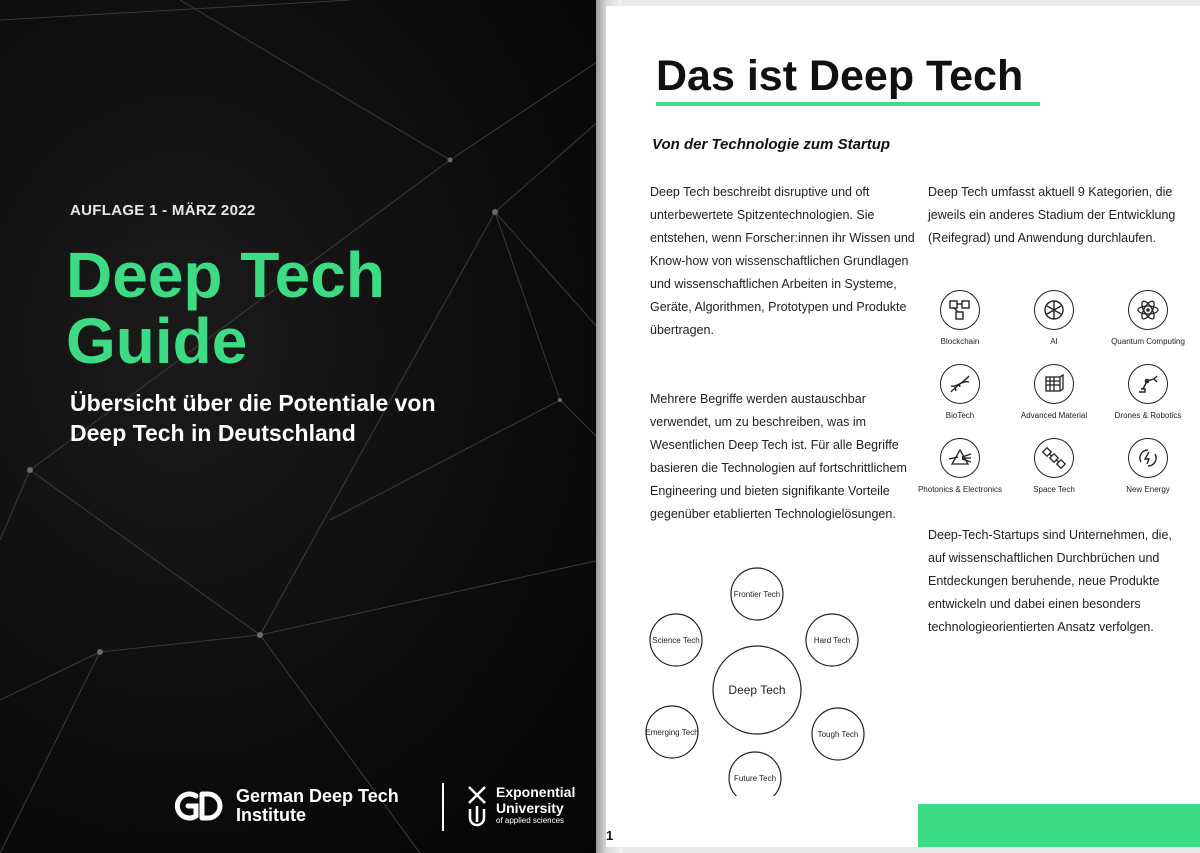 The image size is (1200, 853). What do you see at coordinates (840, 76) in the screenshot?
I see `page-title: Das ist Deep Tech` at bounding box center [840, 76].